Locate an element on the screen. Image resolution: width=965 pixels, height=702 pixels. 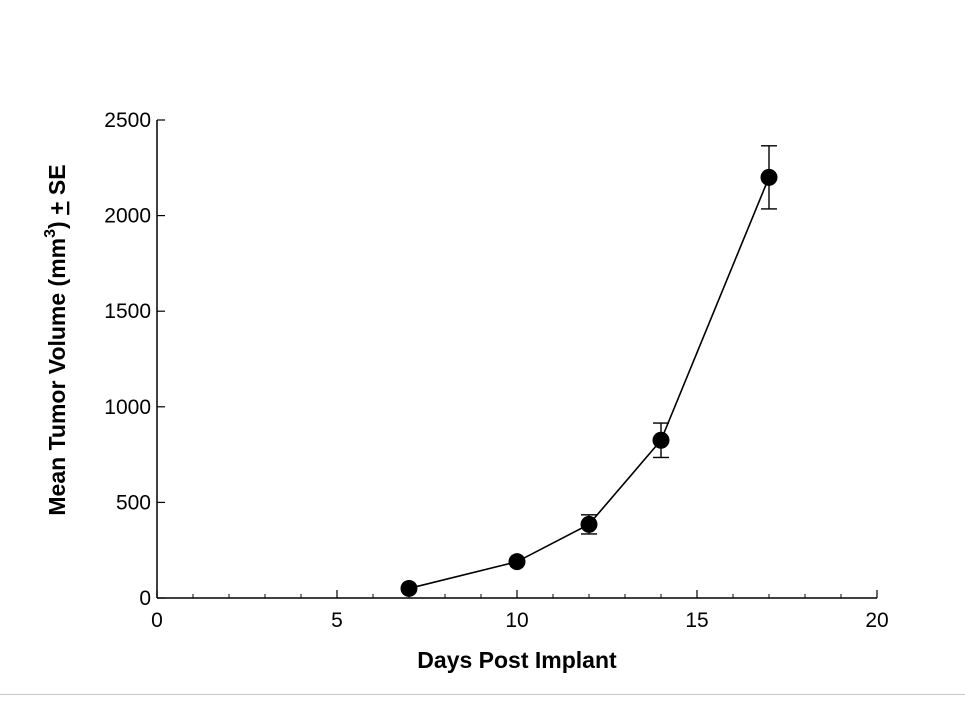
y-tick-label: 1000 is located at coordinates (127, 407).